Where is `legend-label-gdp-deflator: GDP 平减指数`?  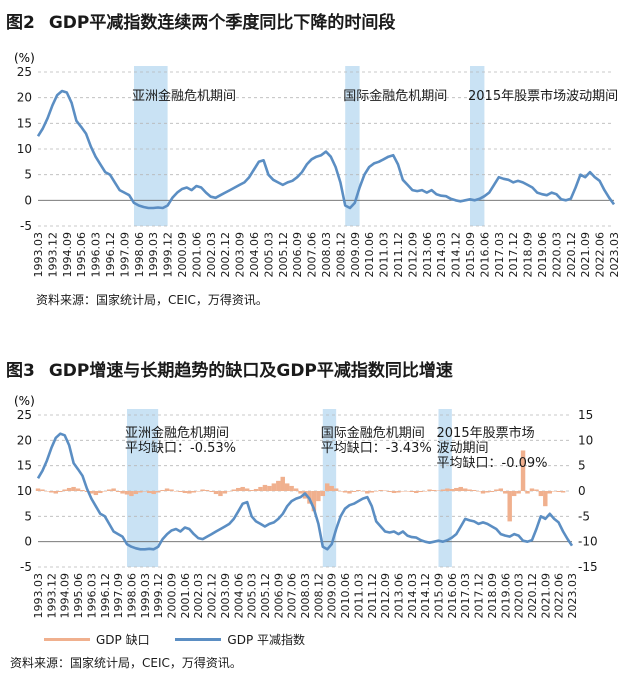 legend-label-gdp-deflator: GDP 平减指数 is located at coordinates (266, 640).